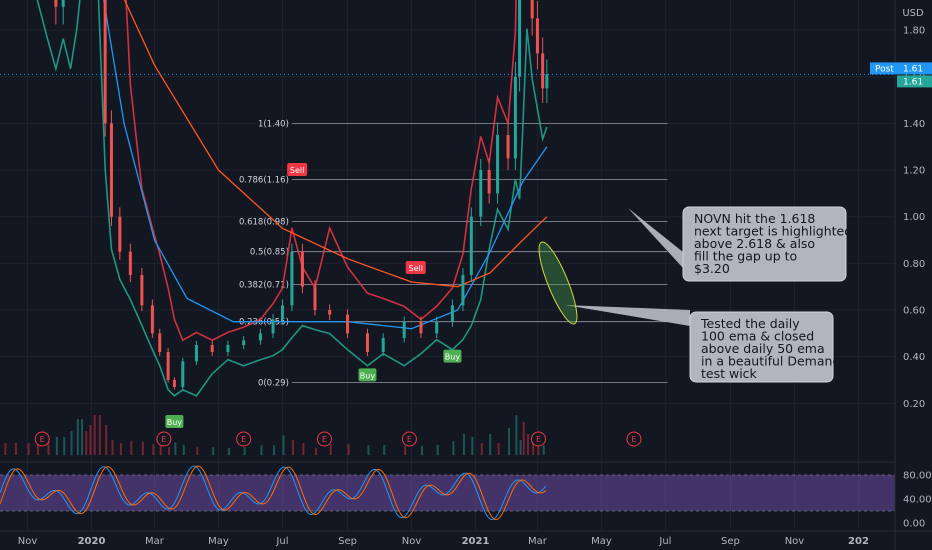 The height and width of the screenshot is (550, 932). I want to click on fib-label-4: 0.618(0.98), so click(264, 222).